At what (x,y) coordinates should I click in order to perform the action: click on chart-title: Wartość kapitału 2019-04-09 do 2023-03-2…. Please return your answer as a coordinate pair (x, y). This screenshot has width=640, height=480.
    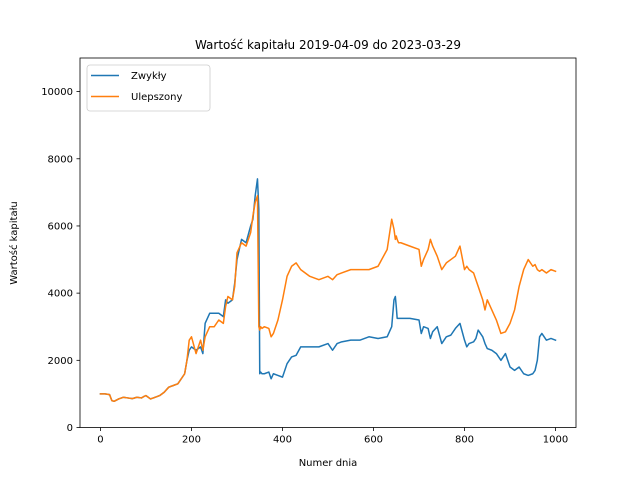
    Looking at the image, I should click on (328, 45).